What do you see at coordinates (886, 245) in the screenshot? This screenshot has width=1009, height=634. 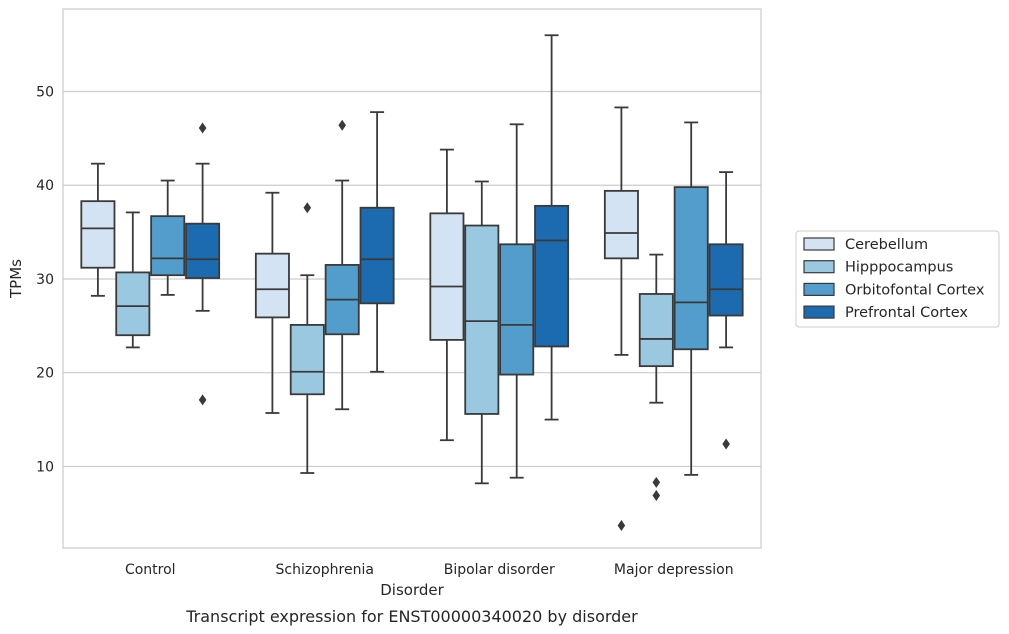 I see `legend-label: Cerebellum` at bounding box center [886, 245].